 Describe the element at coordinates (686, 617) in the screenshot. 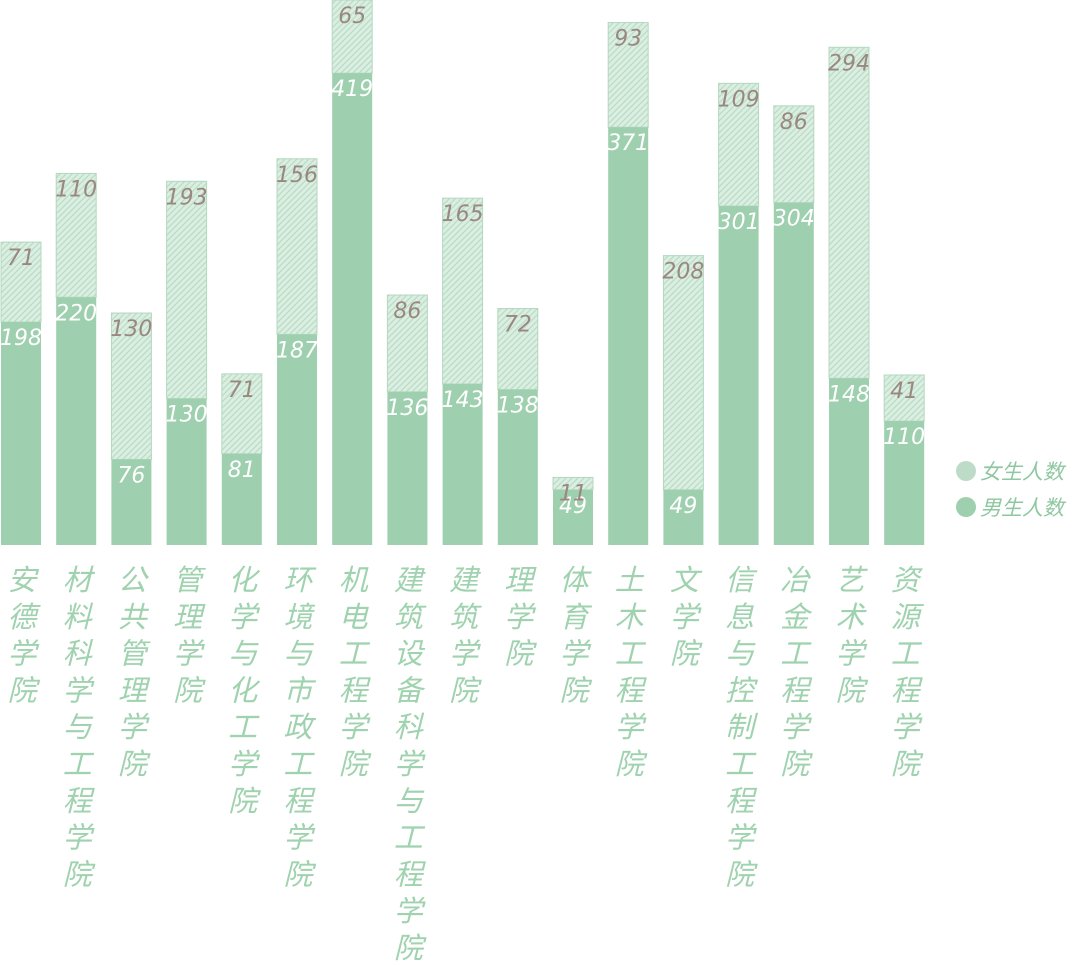

I see `category-label: 文学院` at that location.